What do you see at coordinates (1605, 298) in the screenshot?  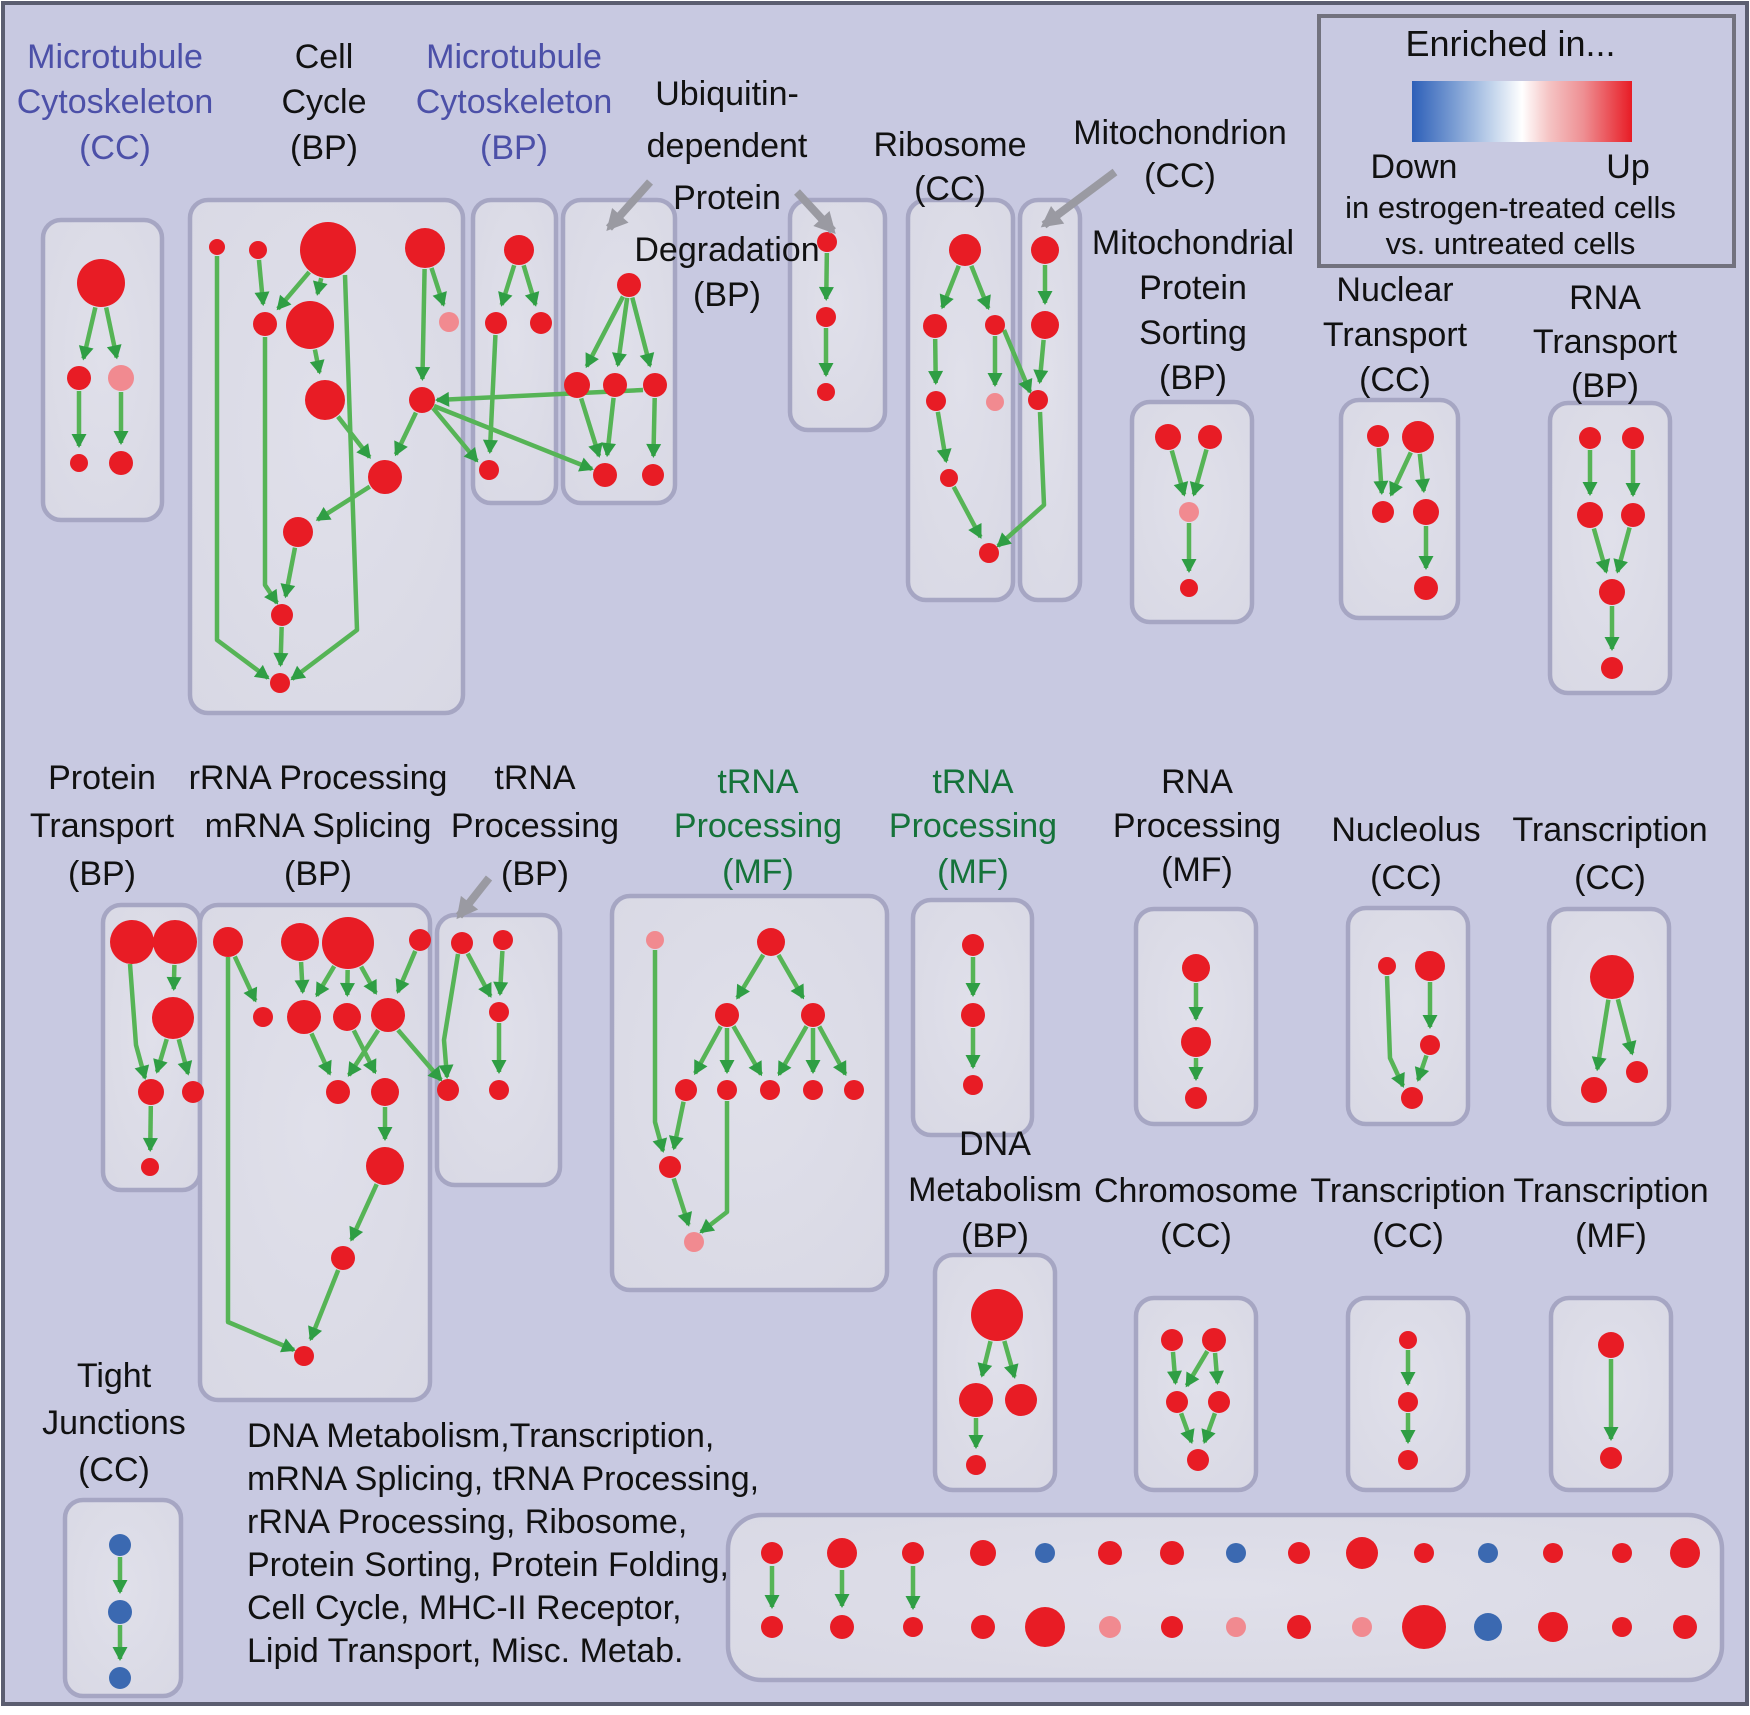 I see `cluster-label-rna-trans: RNA` at bounding box center [1605, 298].